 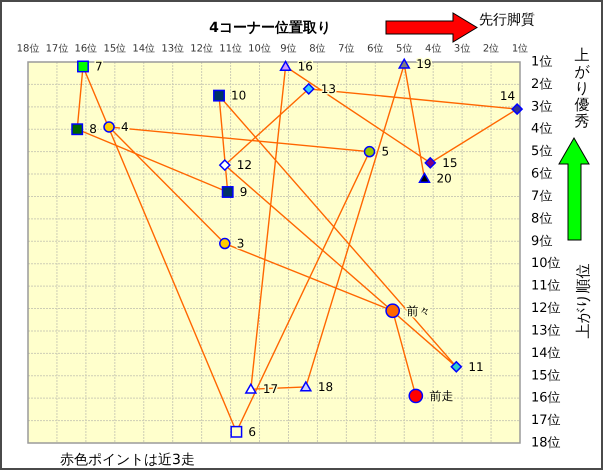 I want to click on x-tick-label: 10位, so click(x=259, y=48).